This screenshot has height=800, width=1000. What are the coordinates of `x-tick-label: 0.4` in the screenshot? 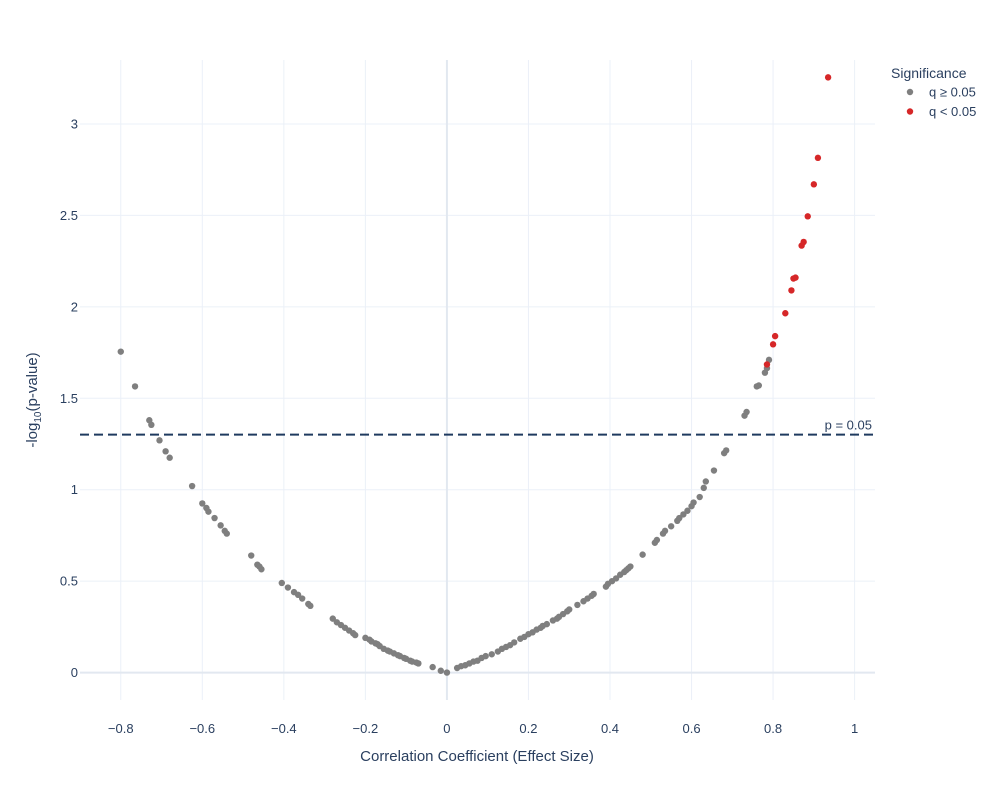 It's located at (610, 728).